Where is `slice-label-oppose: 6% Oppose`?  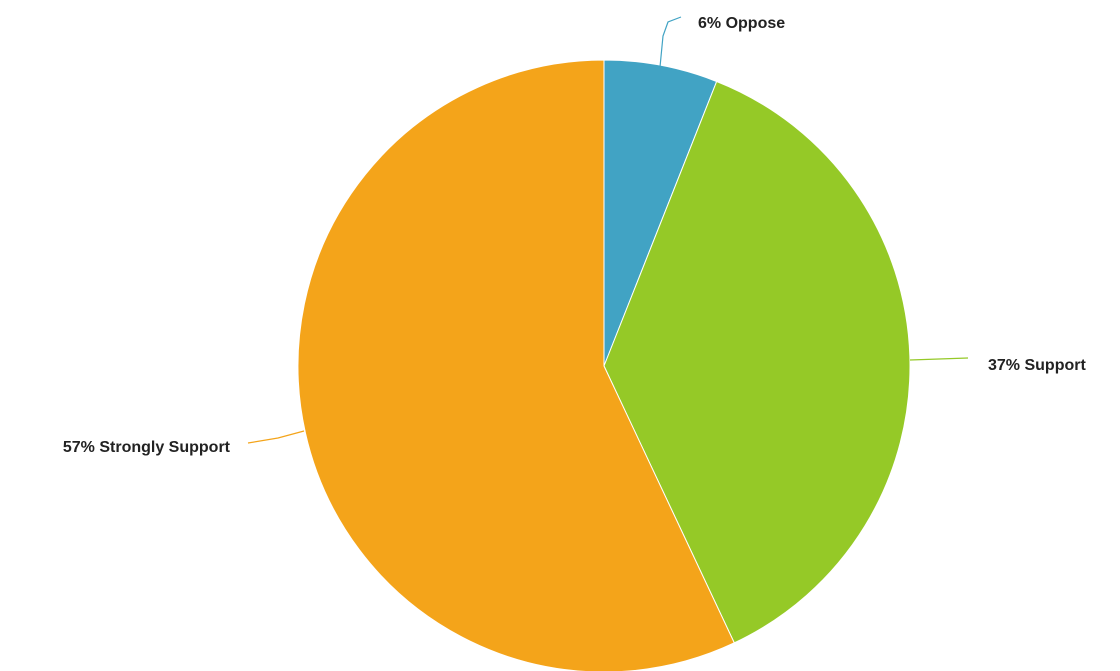 slice-label-oppose: 6% Oppose is located at coordinates (741, 23).